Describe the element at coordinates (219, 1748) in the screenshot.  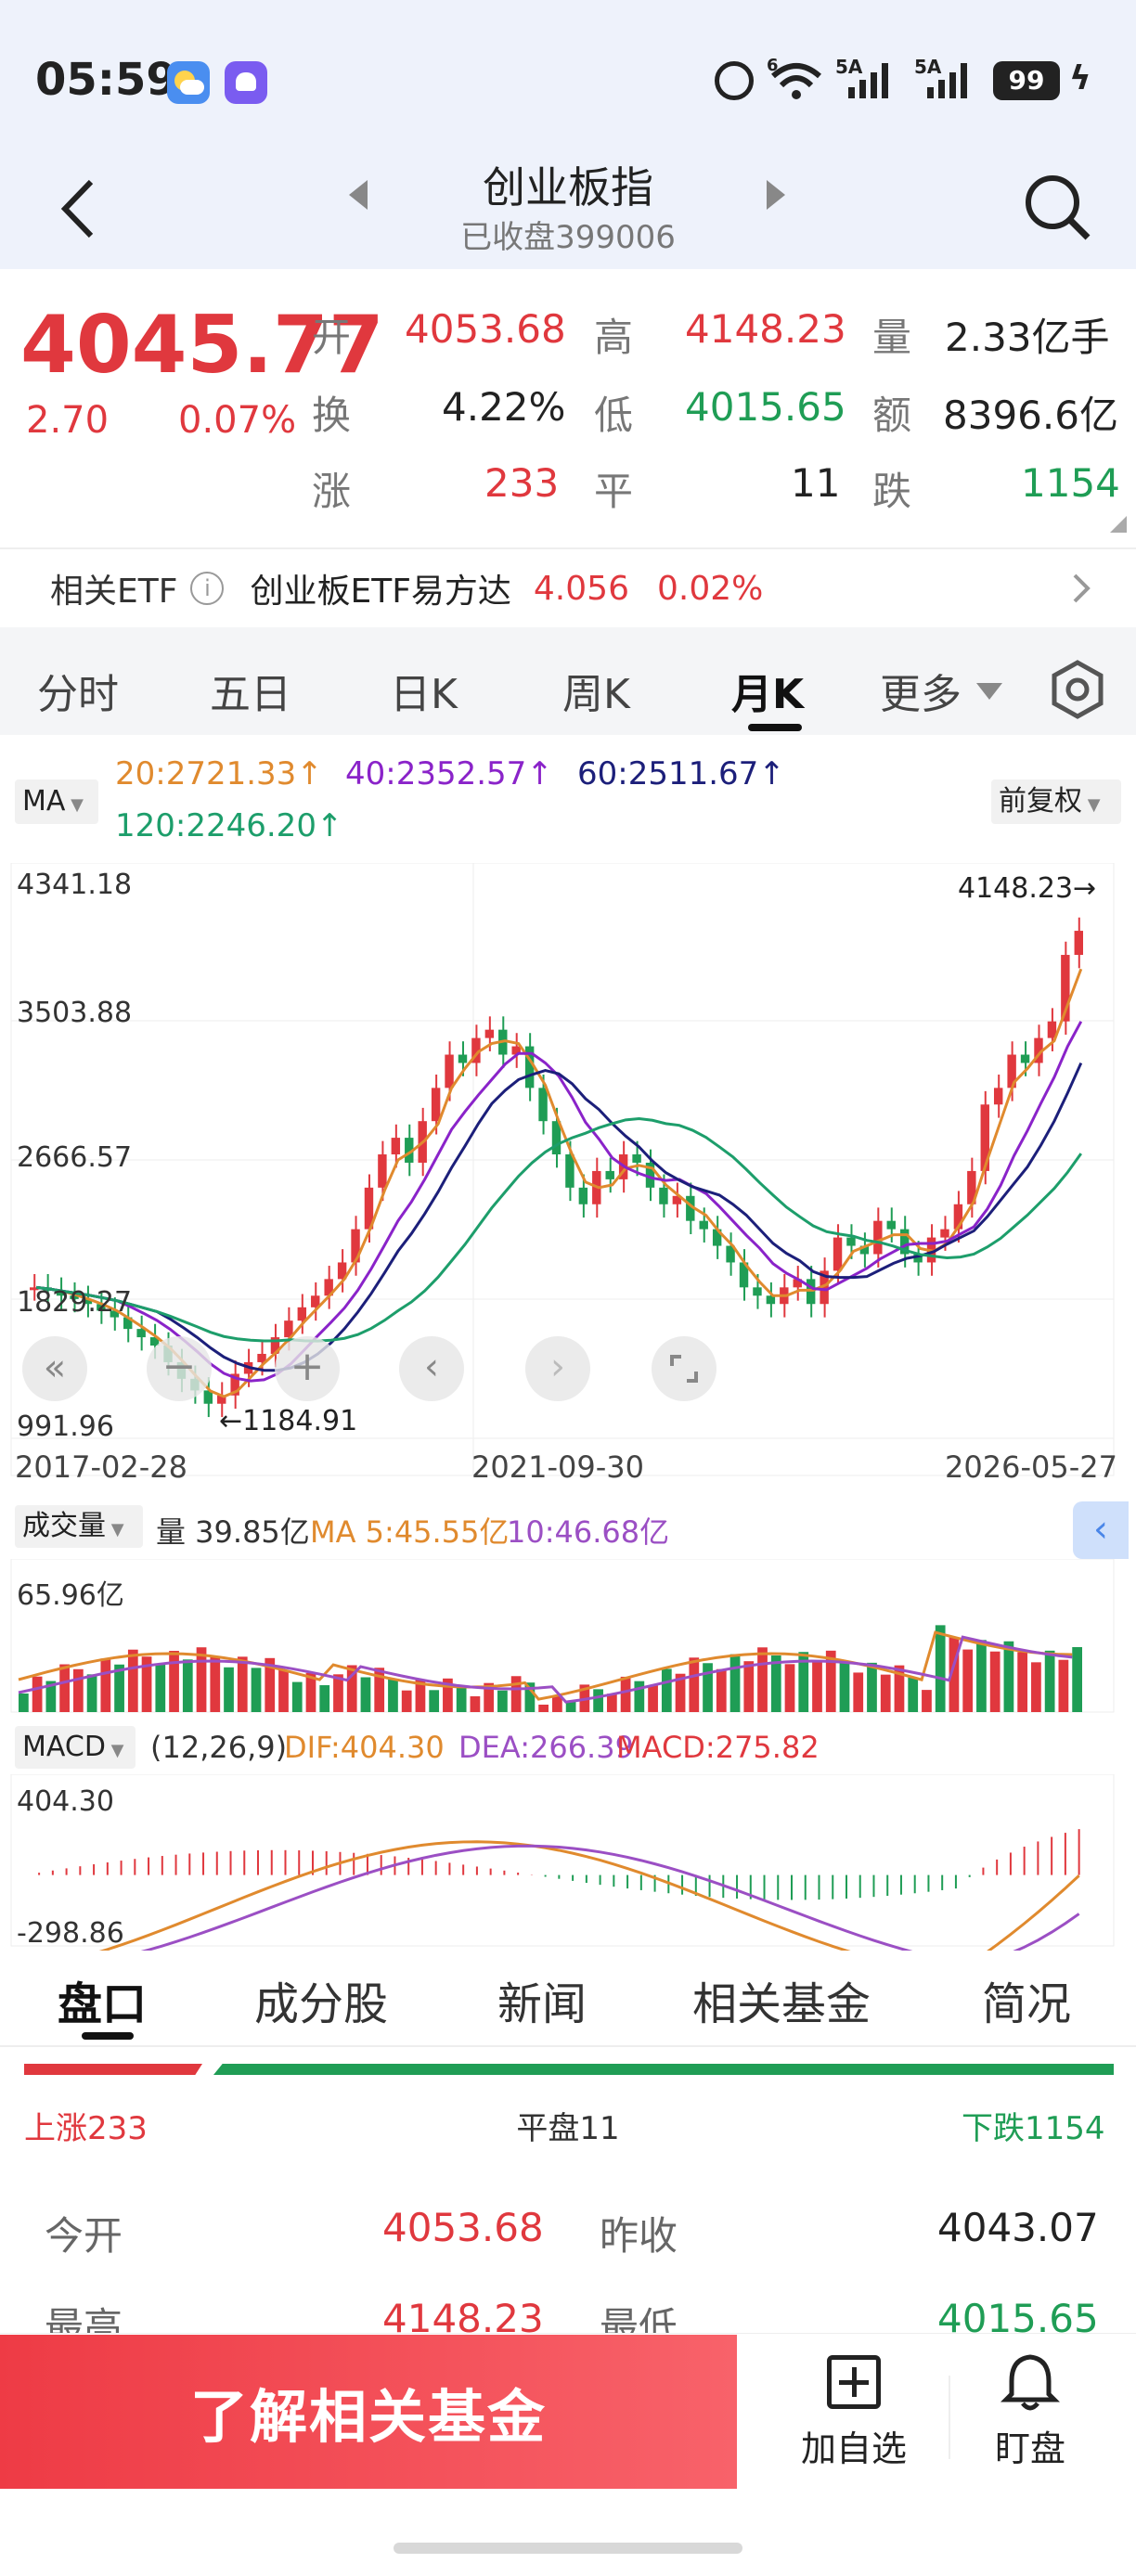
I see `macd-params: (12,26,9)` at that location.